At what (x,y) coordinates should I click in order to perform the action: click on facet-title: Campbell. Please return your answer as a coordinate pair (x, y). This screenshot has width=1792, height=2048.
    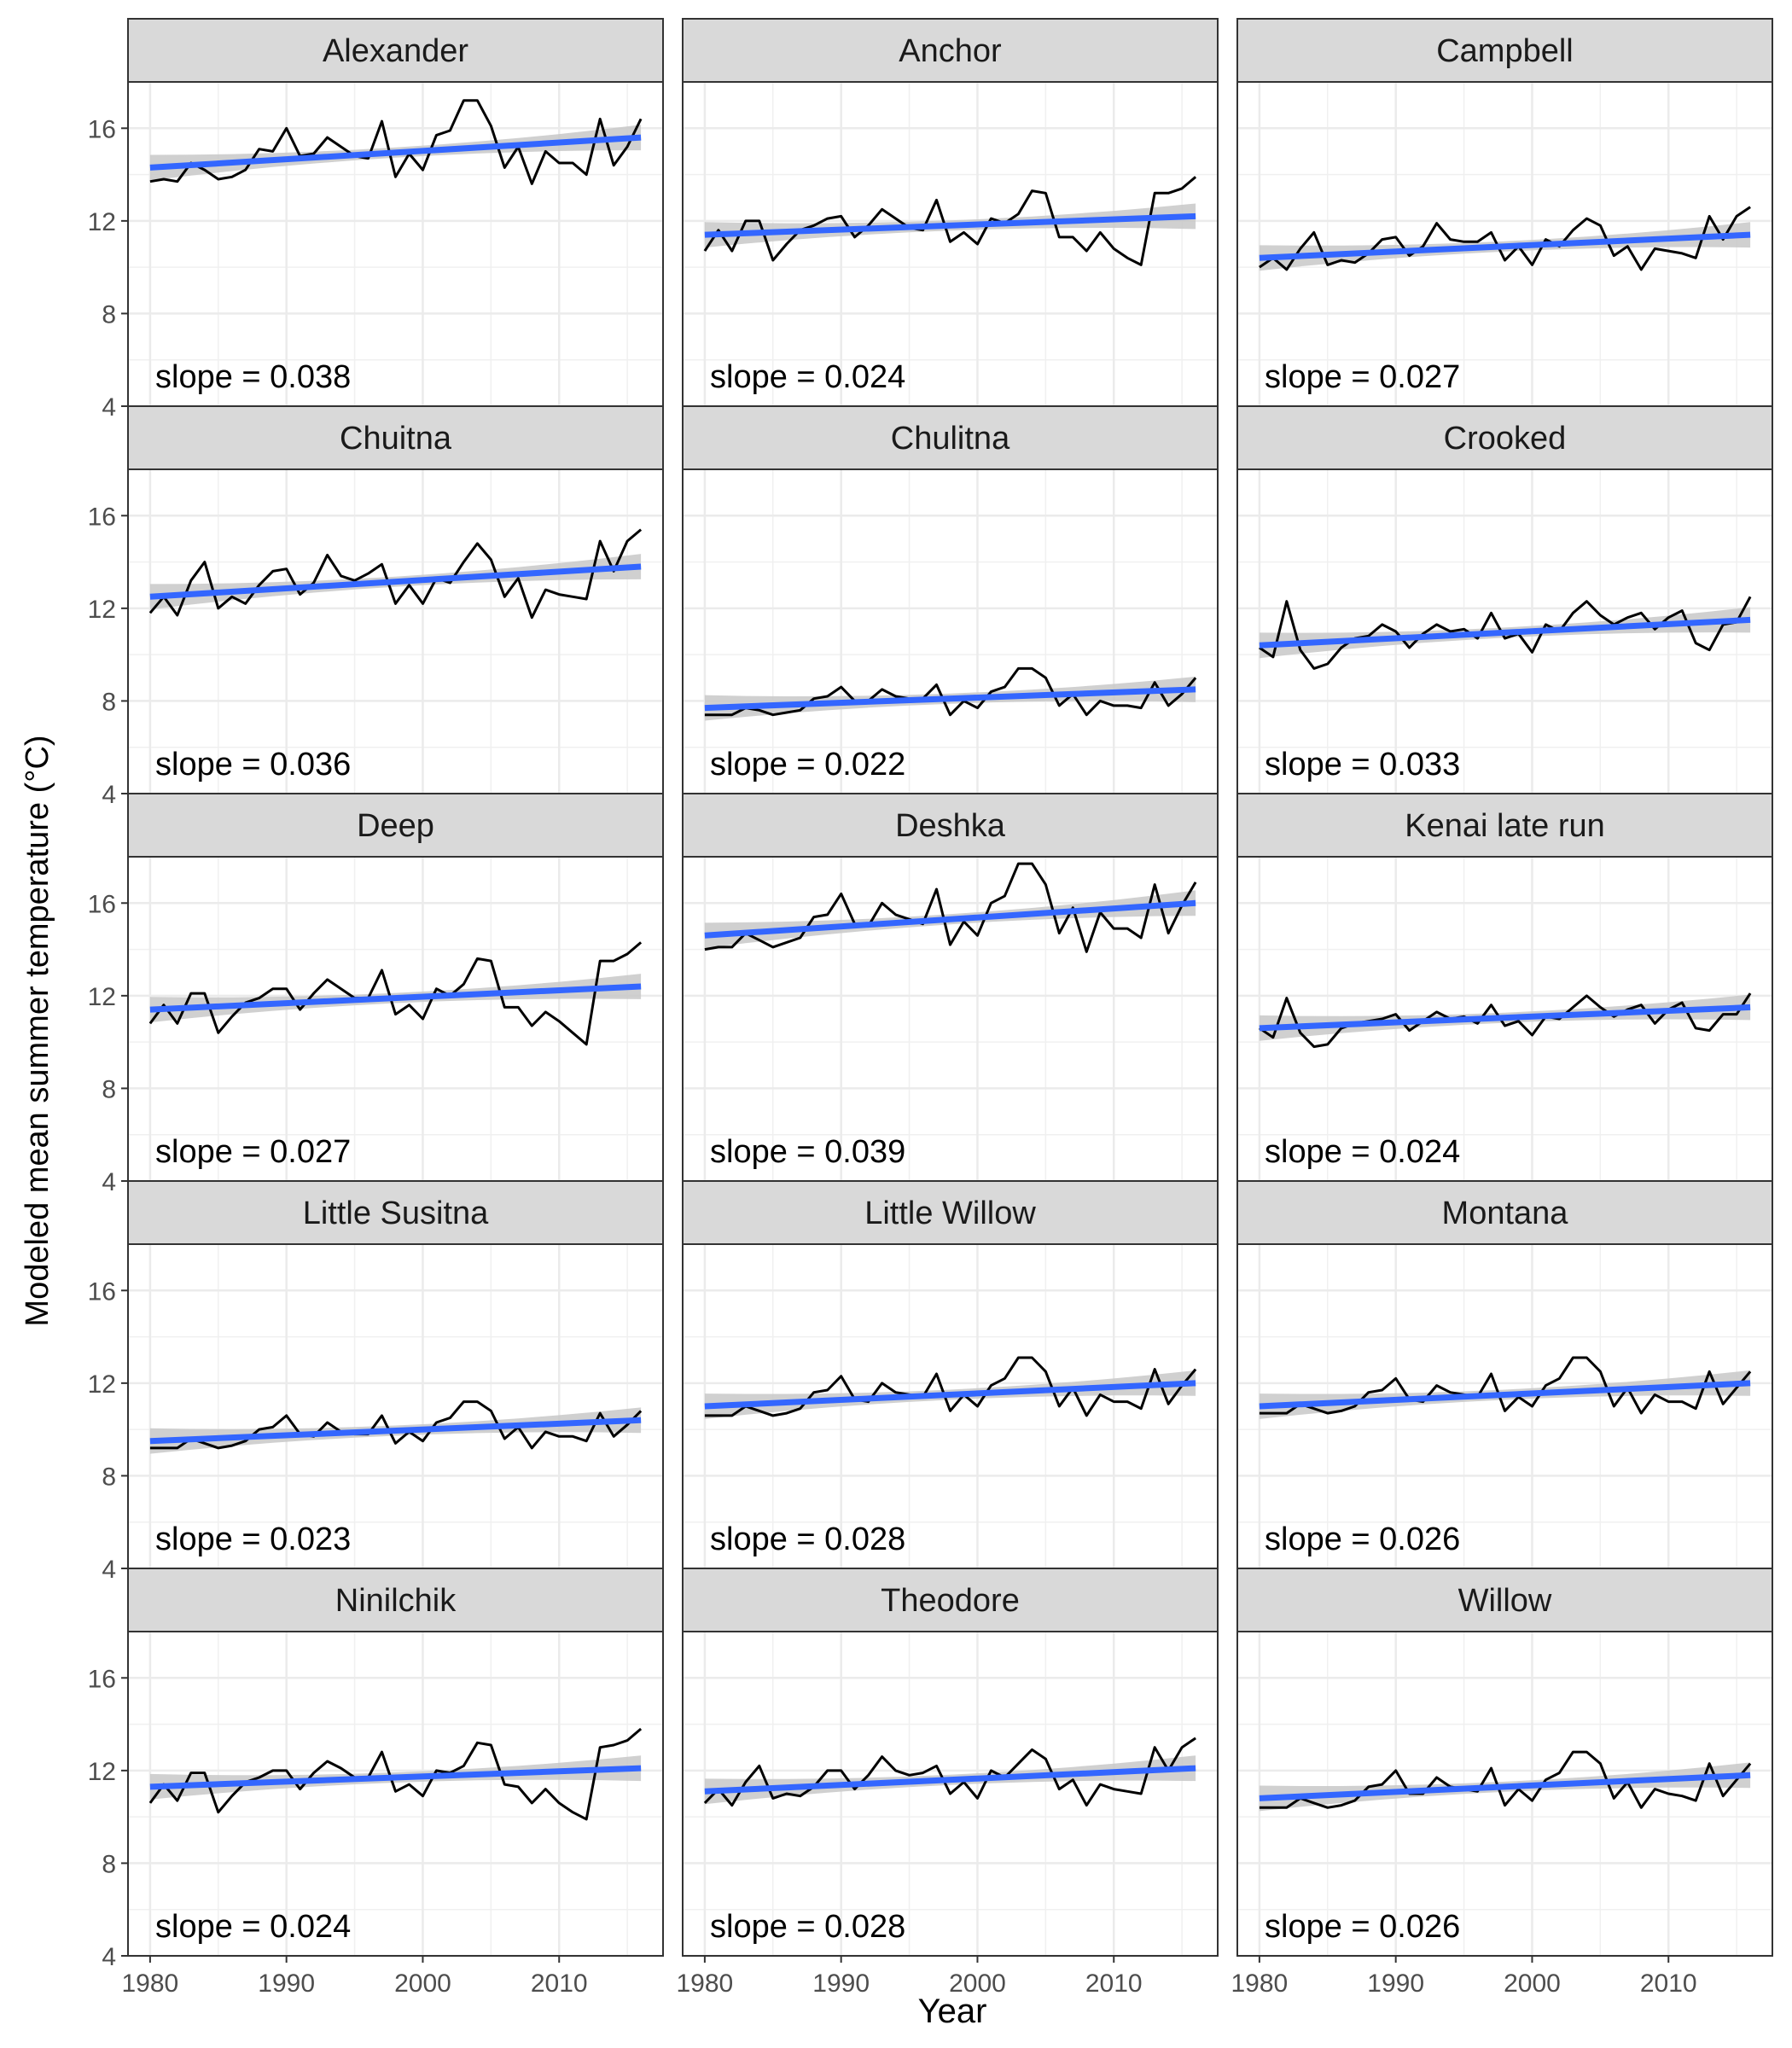
    Looking at the image, I should click on (1505, 51).